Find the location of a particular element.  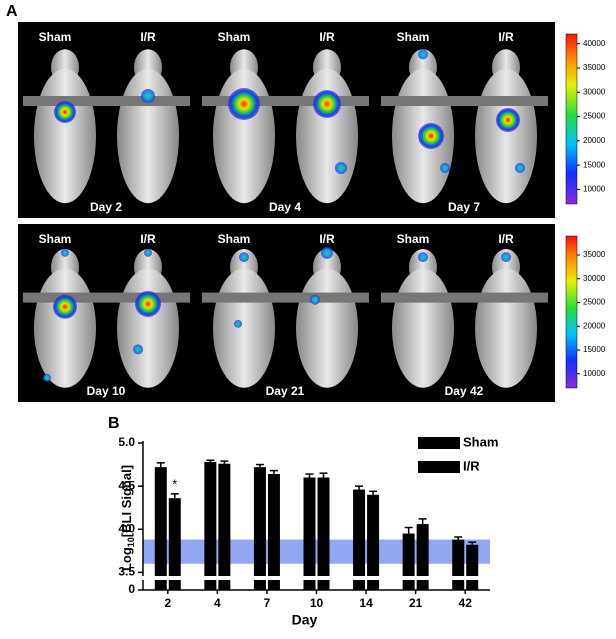

y-tick-label: 3.5 is located at coordinates (126, 572).